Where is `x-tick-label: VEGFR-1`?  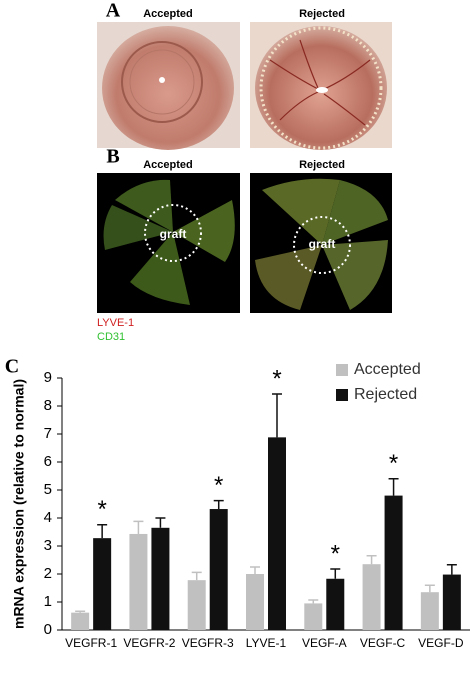
x-tick-label: VEGFR-1 is located at coordinates (91, 643).